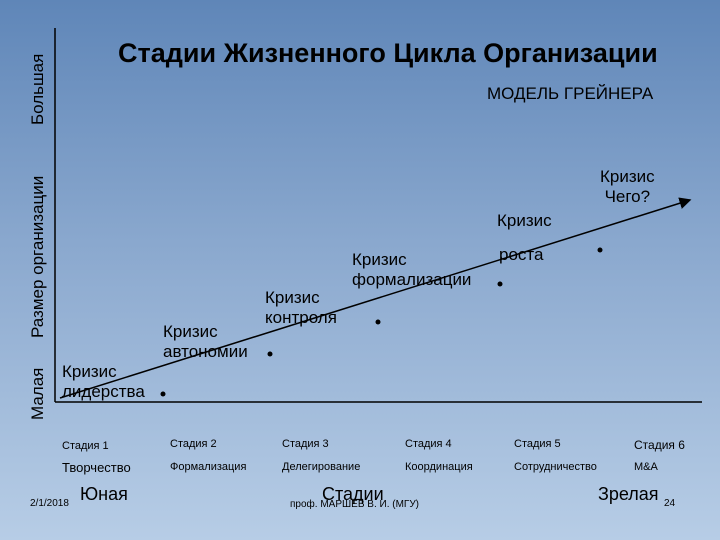  I want to click on crisis-label-3: Кризис контроля, so click(301, 307).